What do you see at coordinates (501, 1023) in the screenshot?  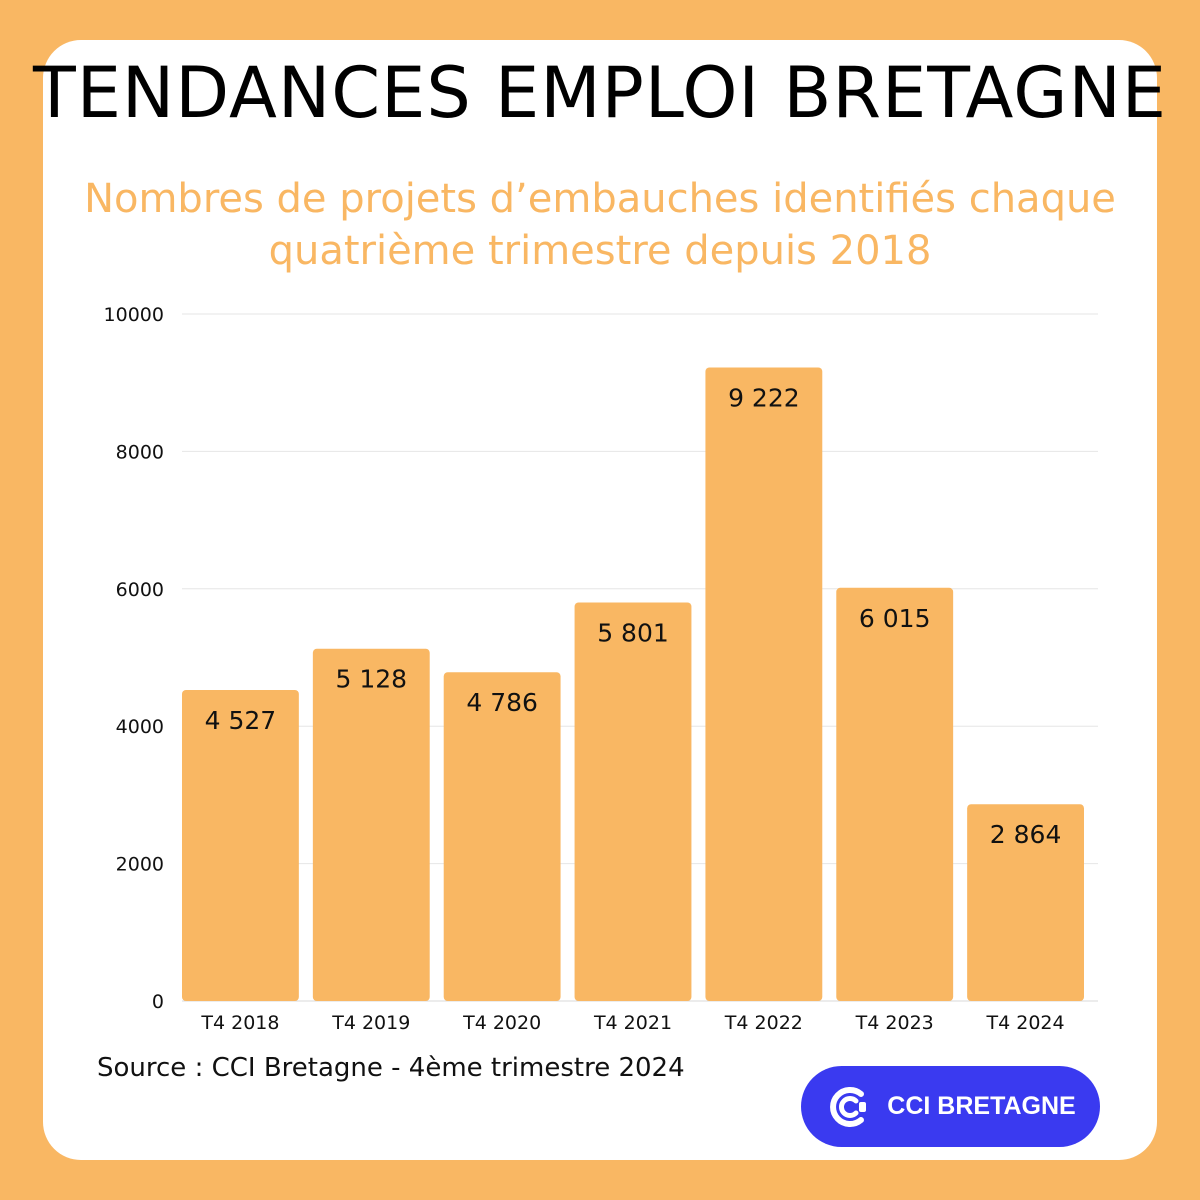 I see `x-tick-label: T4 2020` at bounding box center [501, 1023].